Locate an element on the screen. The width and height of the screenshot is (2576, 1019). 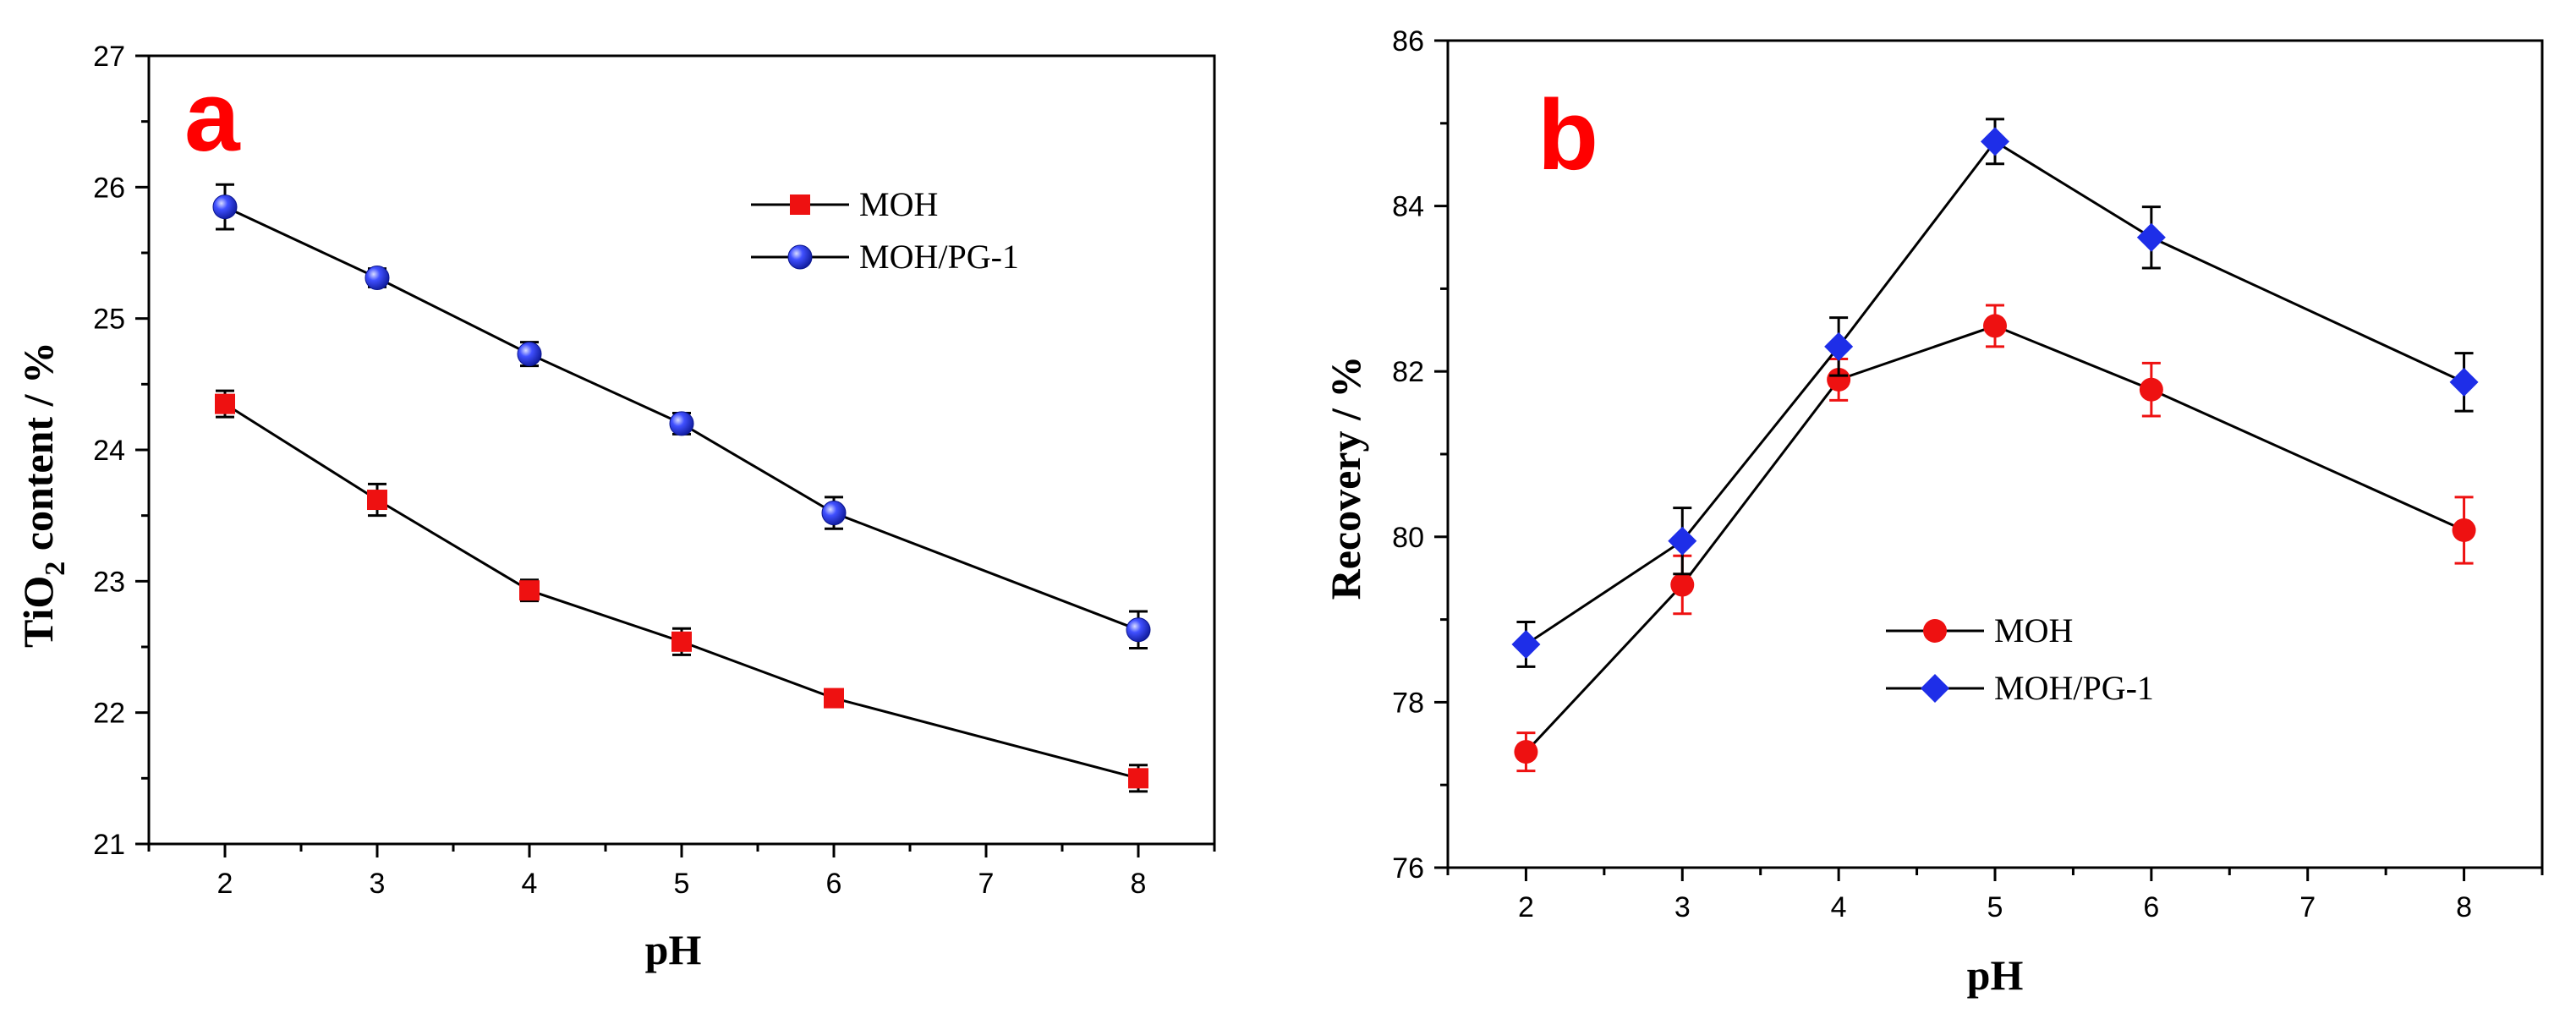
series-moh is located at coordinates (681, 591).